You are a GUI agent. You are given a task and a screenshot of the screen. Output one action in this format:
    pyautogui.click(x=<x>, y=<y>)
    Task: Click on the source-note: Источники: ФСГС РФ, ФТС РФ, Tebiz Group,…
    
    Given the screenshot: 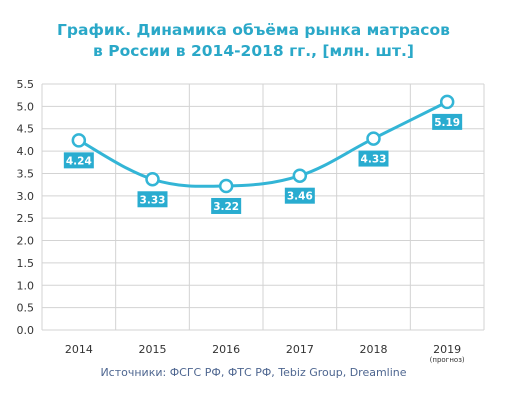 What is the action you would take?
    pyautogui.click(x=253, y=372)
    